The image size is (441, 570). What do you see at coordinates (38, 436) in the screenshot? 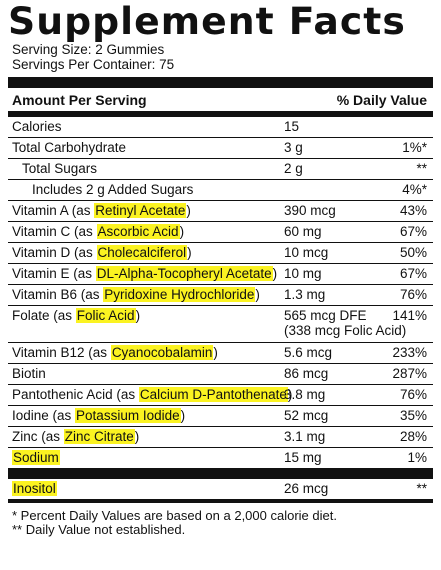
I see `nutrient-label: Zinc (as` at bounding box center [38, 436].